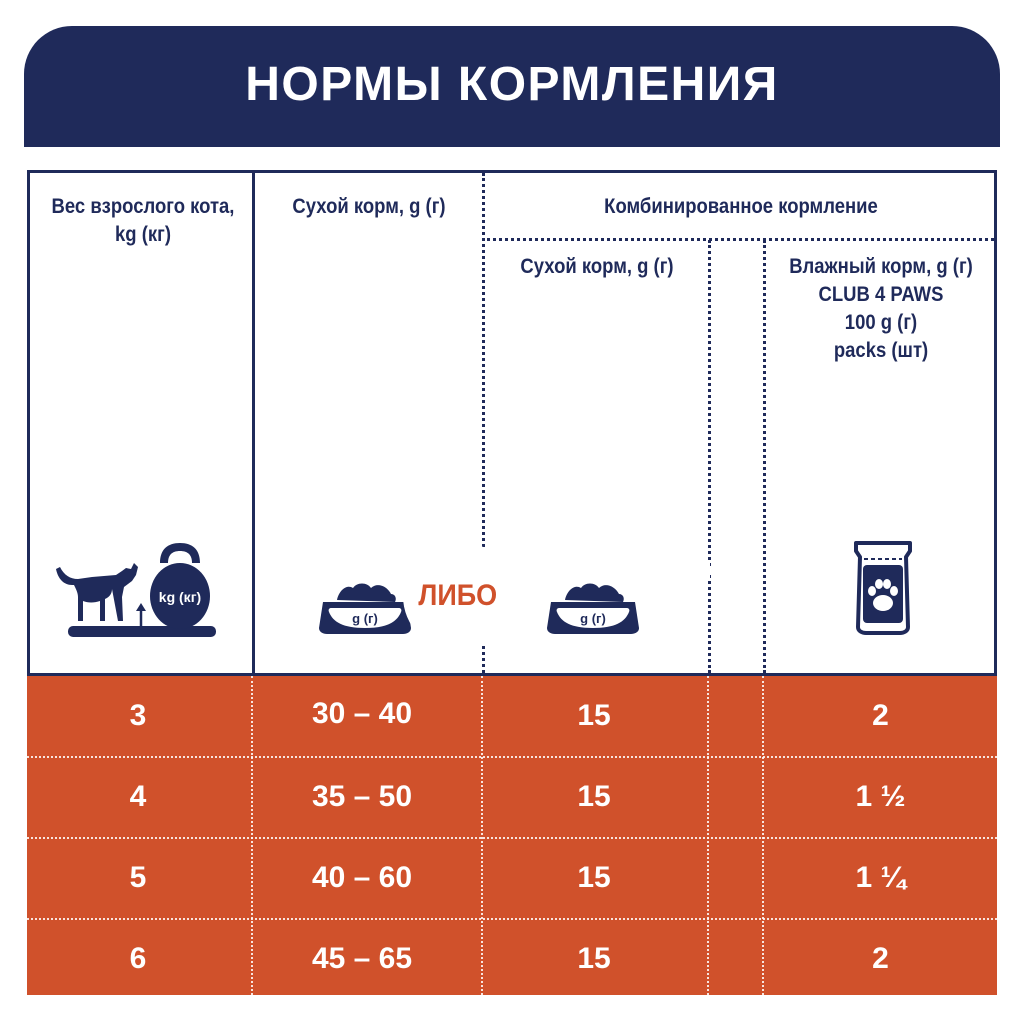 The image size is (1024, 1024). Describe the element at coordinates (369, 206) in the screenshot. I see `header-dry-food: Сухой корм, g (г)` at that location.